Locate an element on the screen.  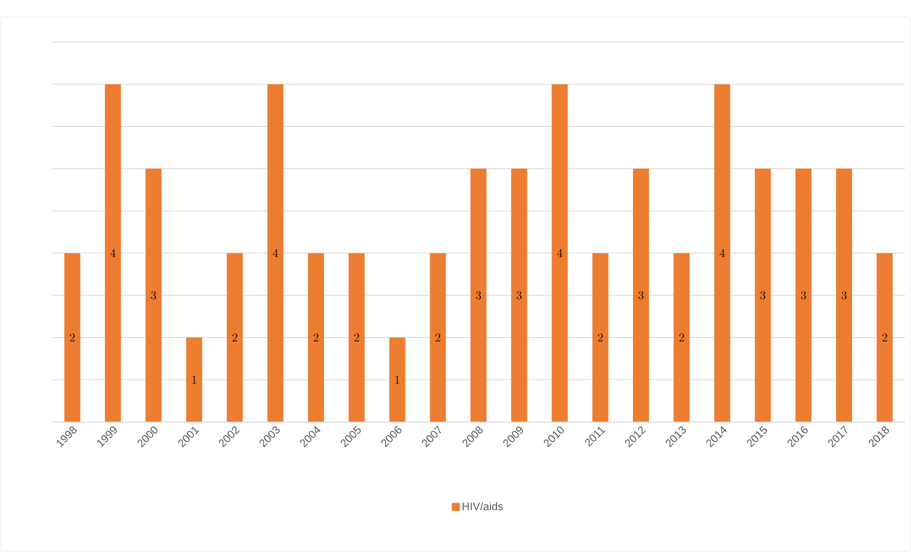
legend-label: HIV/aids is located at coordinates (482, 506).